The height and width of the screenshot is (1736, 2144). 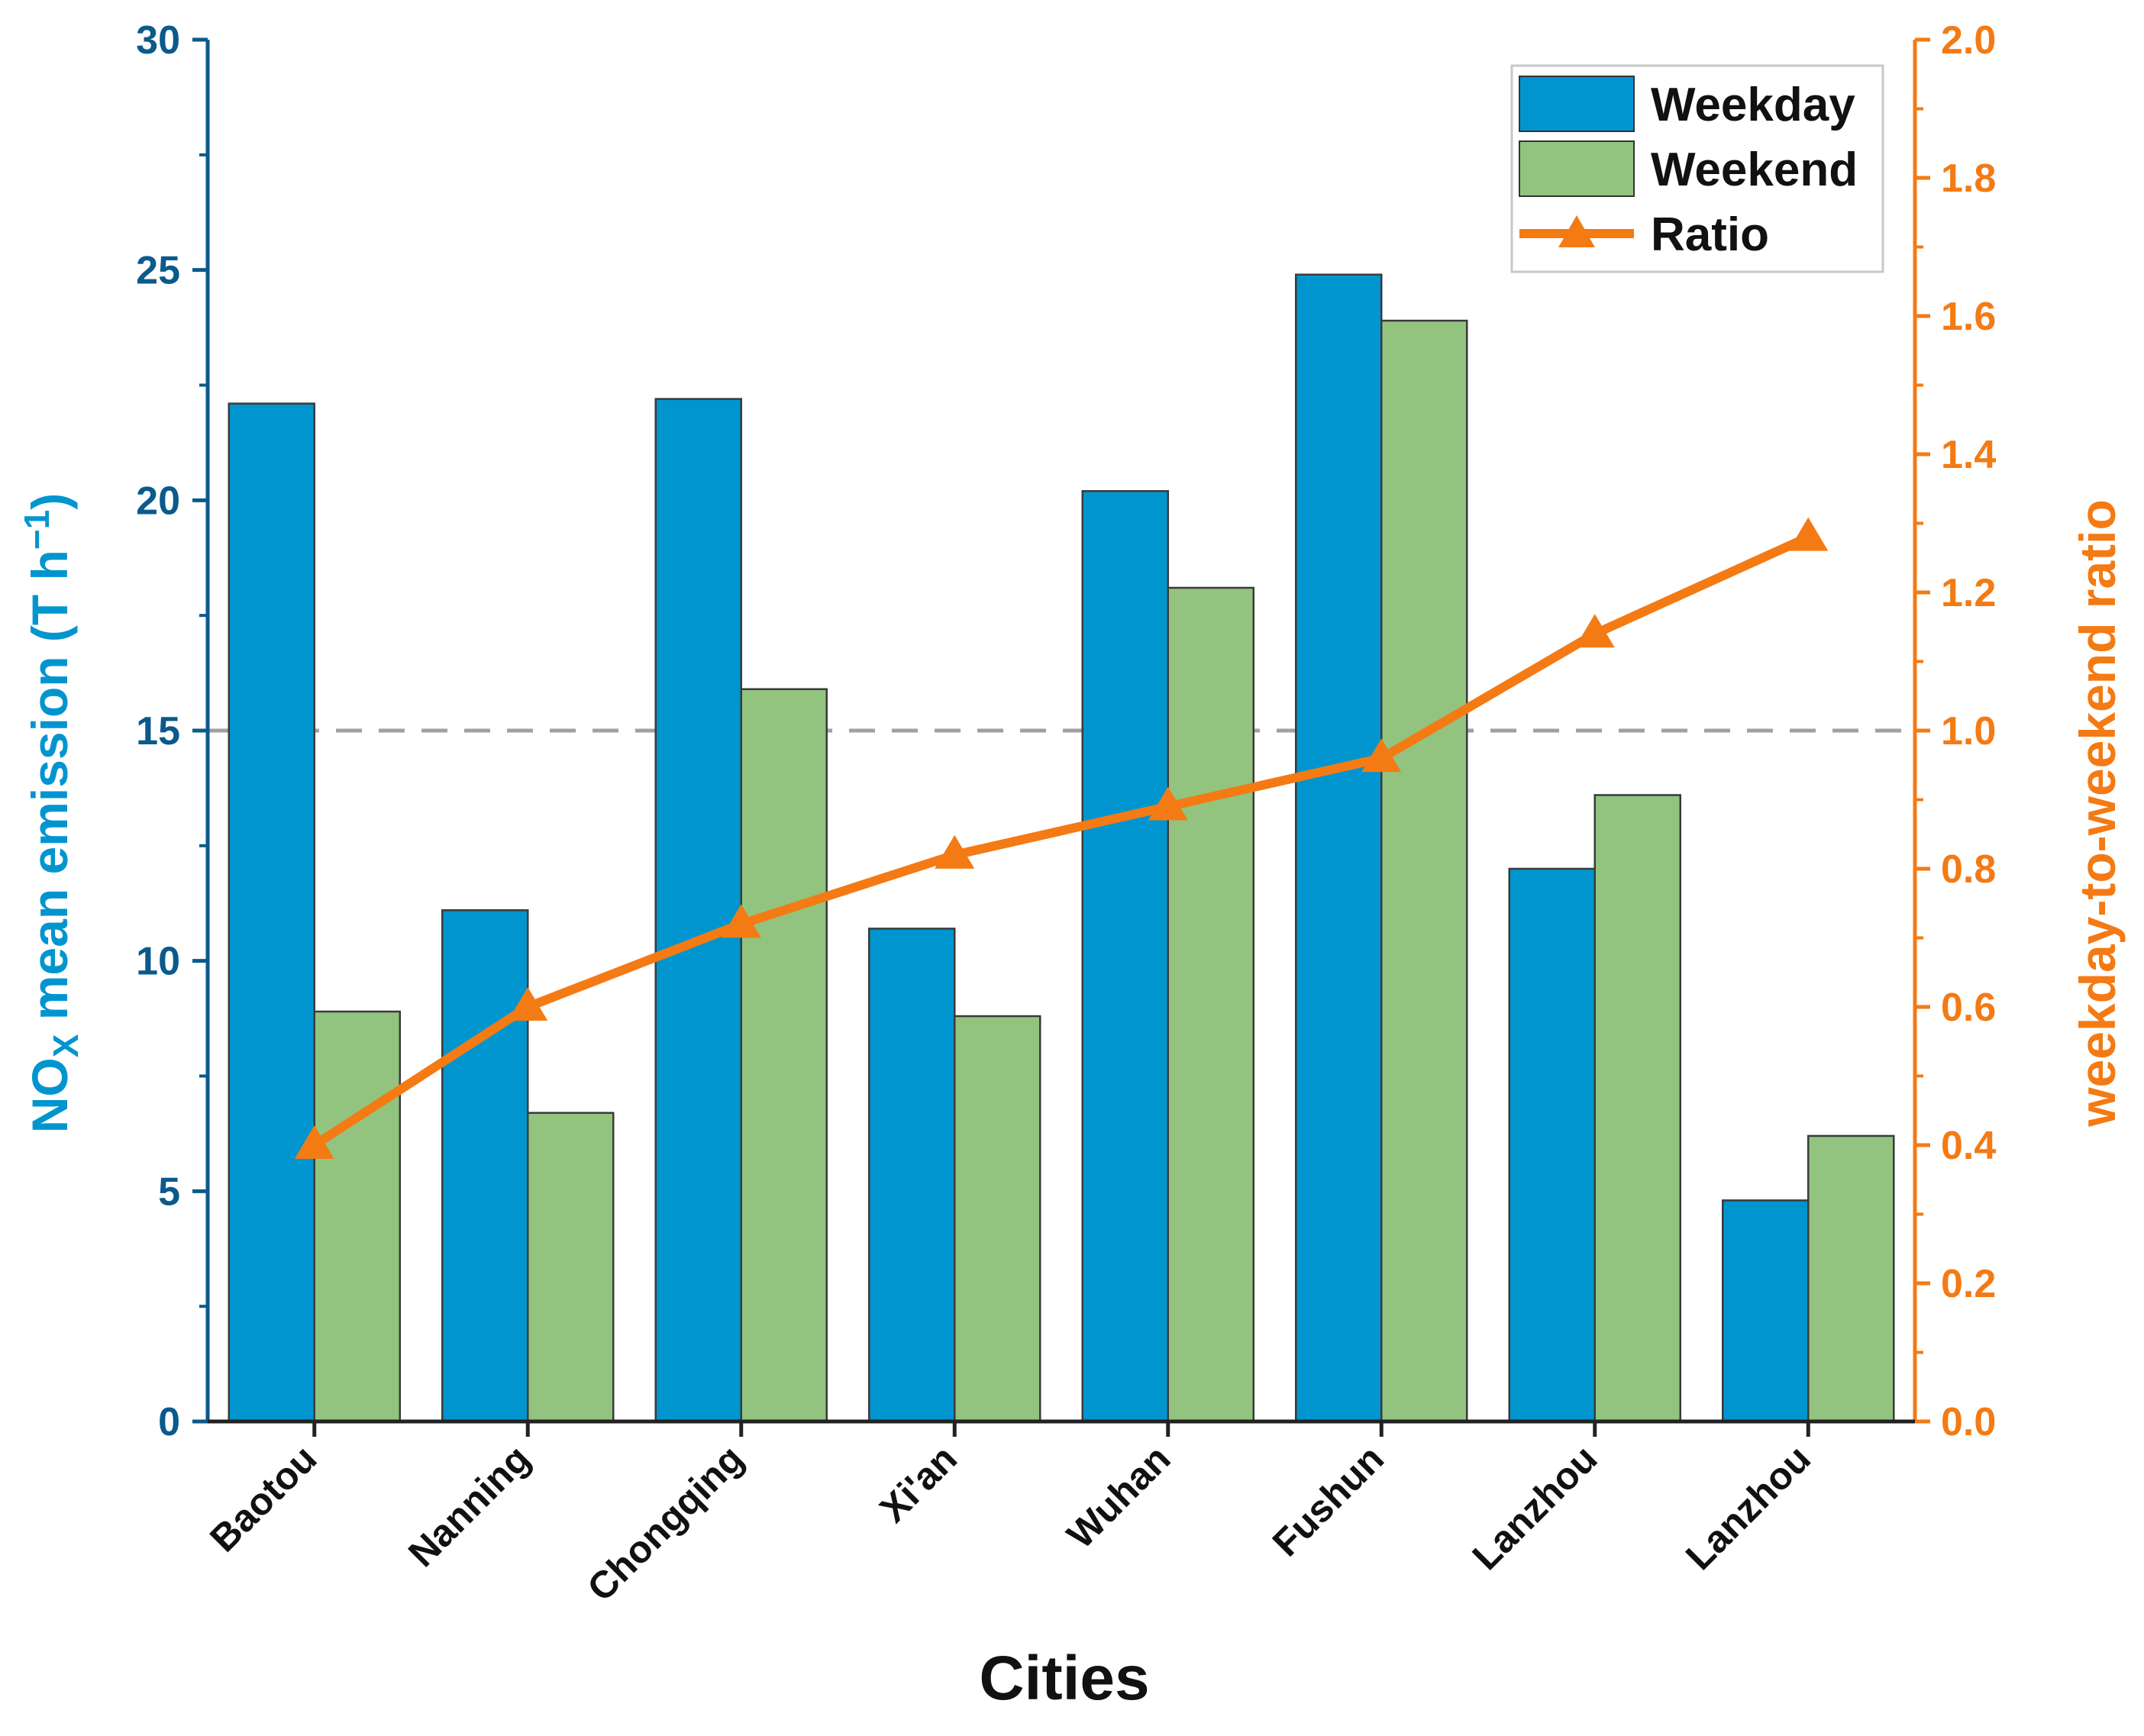 What do you see at coordinates (158, 271) in the screenshot?
I see `y-tick-label-5: 25` at bounding box center [158, 271].